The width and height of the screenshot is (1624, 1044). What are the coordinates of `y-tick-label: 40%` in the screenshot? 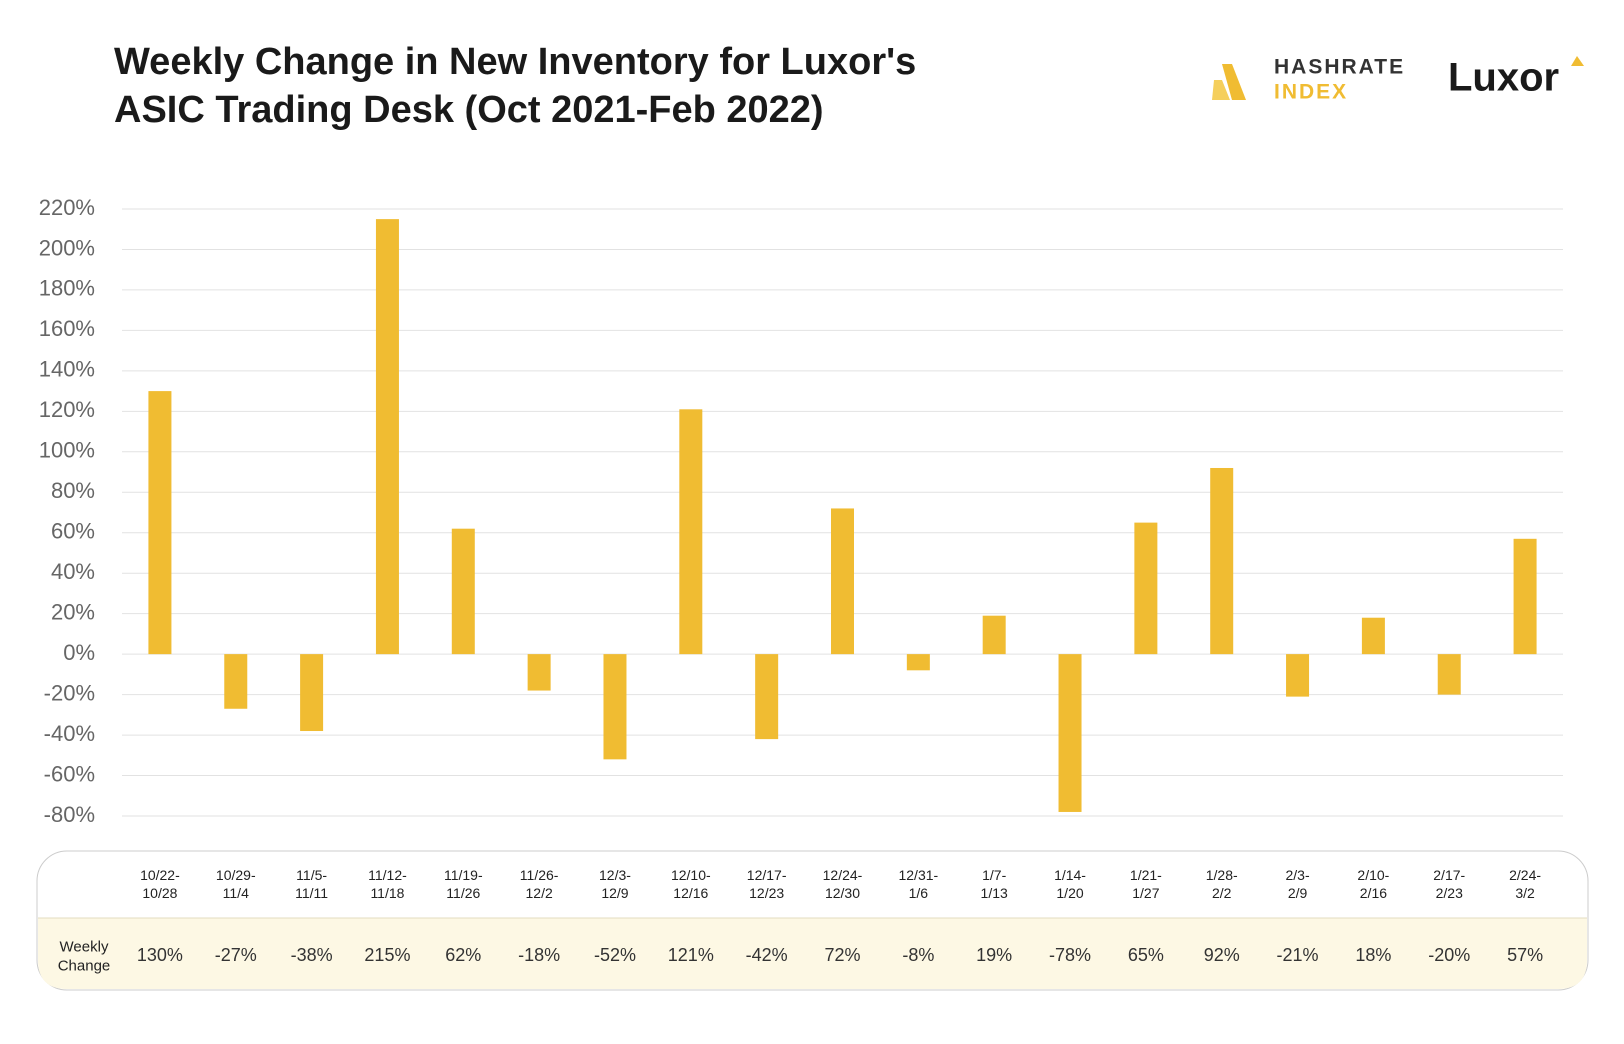 It's located at (73, 571).